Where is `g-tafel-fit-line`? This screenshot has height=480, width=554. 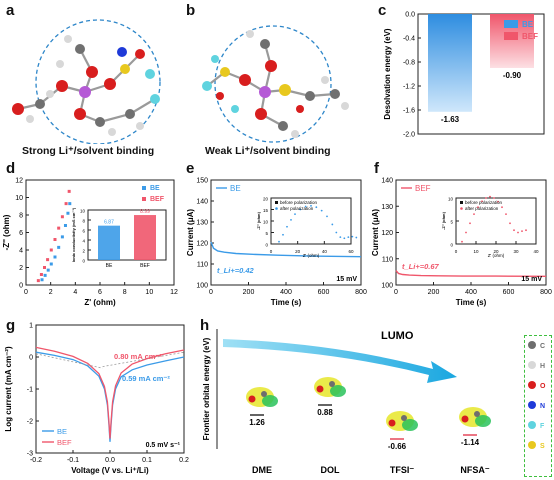
g-tafel-fit-line is located at coordinates (143, 359).